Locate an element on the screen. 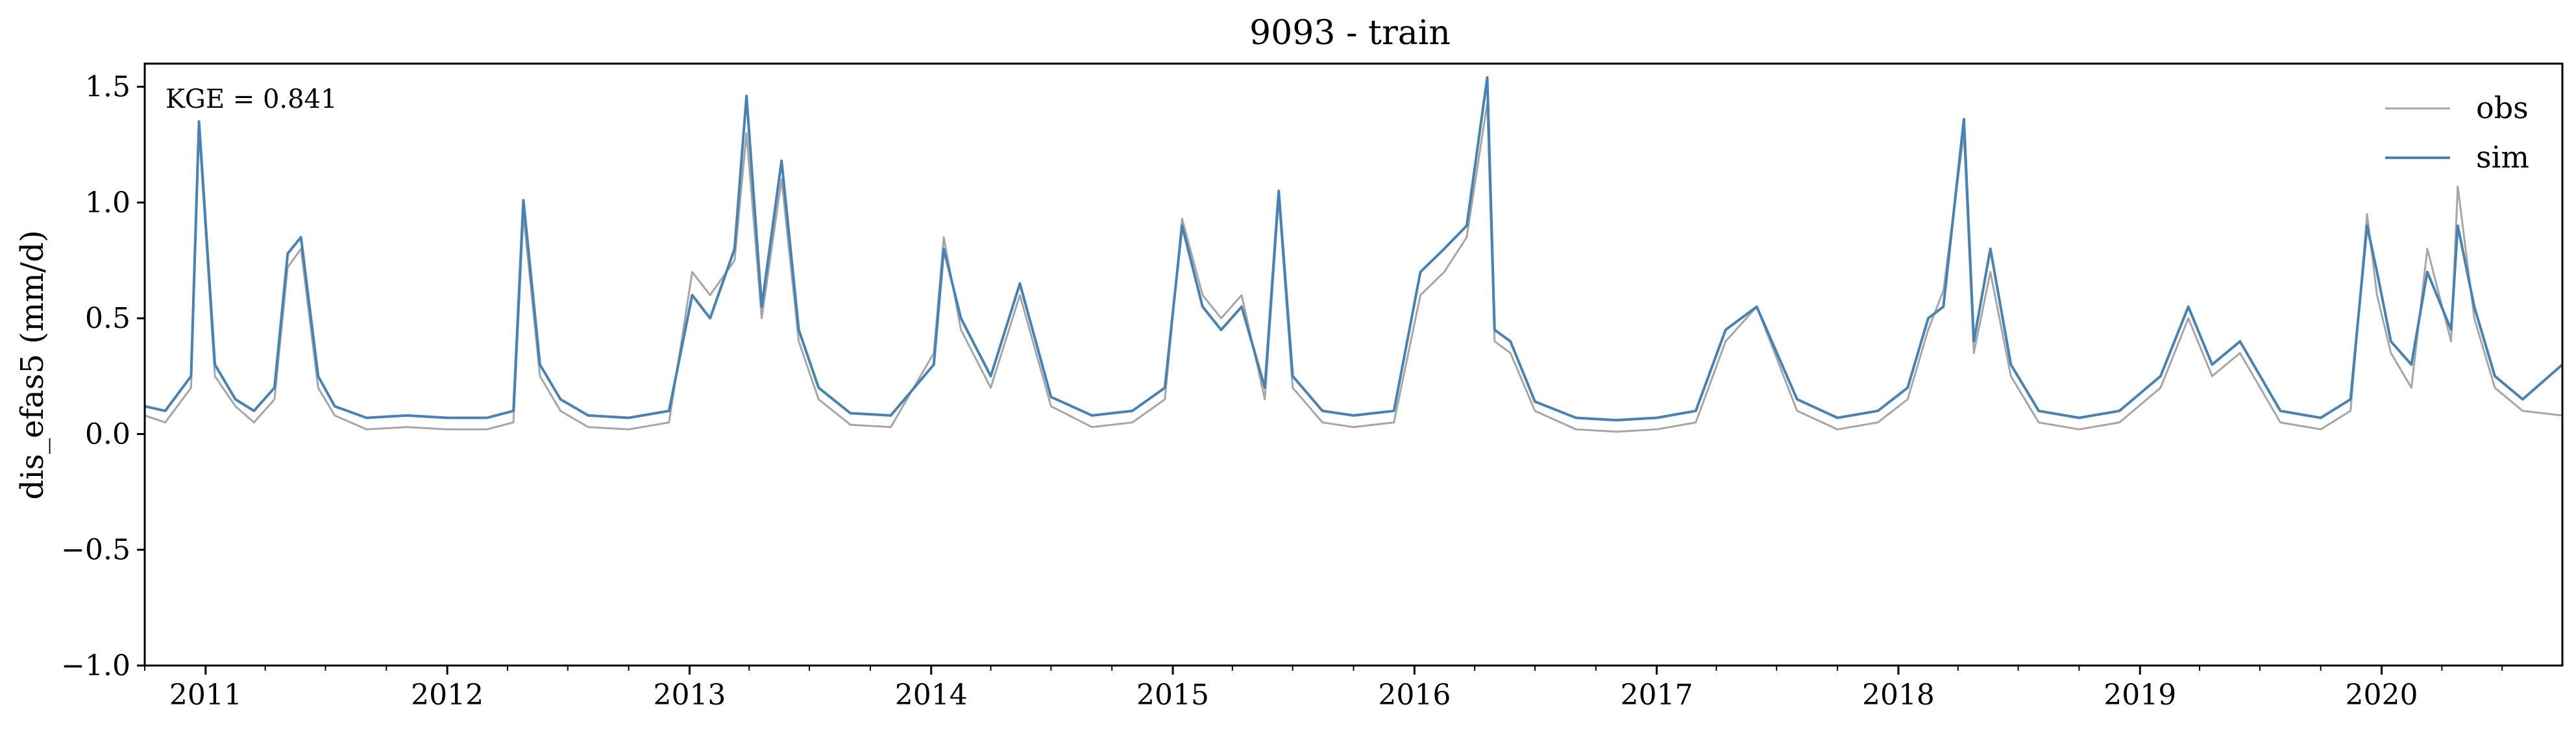 The image size is (2576, 735). x-tick-label: 2020 is located at coordinates (2382, 695).